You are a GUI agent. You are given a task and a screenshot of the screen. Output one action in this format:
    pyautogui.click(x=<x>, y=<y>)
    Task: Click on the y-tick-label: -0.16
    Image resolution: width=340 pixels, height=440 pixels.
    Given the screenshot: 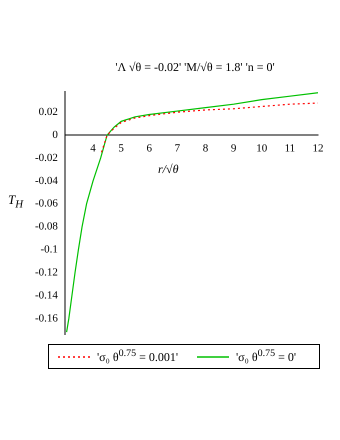 What is the action you would take?
    pyautogui.click(x=46, y=318)
    